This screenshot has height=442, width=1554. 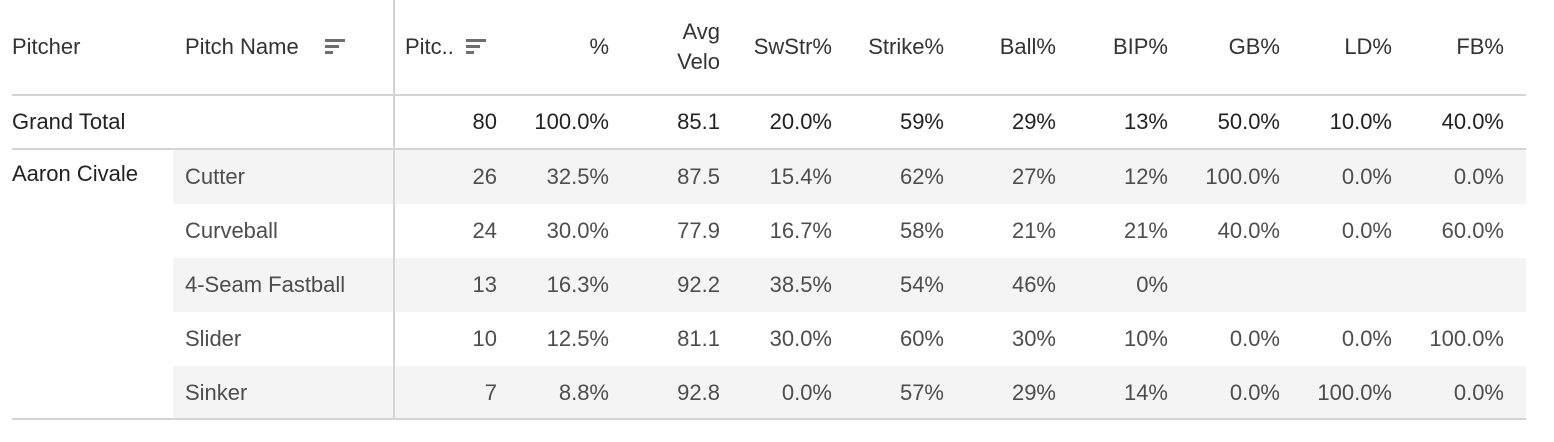 What do you see at coordinates (1140, 46) in the screenshot?
I see `header-bip-label: BIP%` at bounding box center [1140, 46].